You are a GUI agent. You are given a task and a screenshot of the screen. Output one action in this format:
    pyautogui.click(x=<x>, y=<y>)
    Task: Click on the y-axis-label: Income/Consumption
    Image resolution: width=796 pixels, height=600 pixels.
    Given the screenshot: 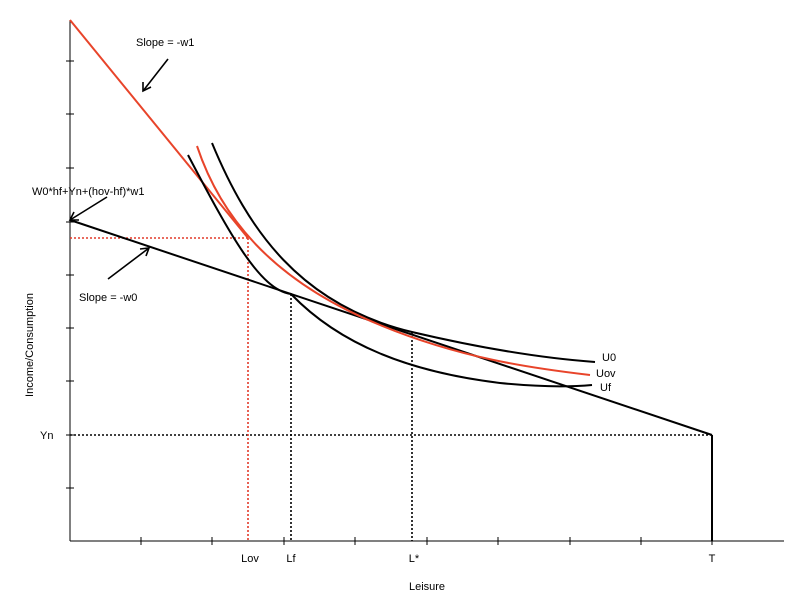 What is the action you would take?
    pyautogui.click(x=30, y=345)
    